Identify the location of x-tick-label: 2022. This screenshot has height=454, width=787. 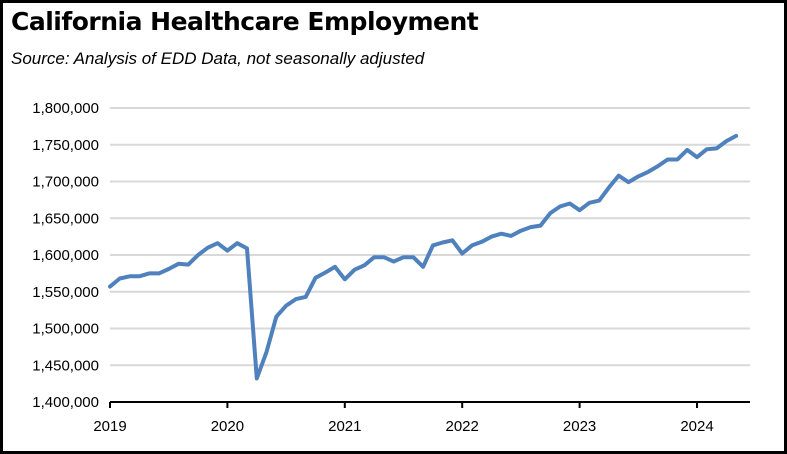
(462, 426).